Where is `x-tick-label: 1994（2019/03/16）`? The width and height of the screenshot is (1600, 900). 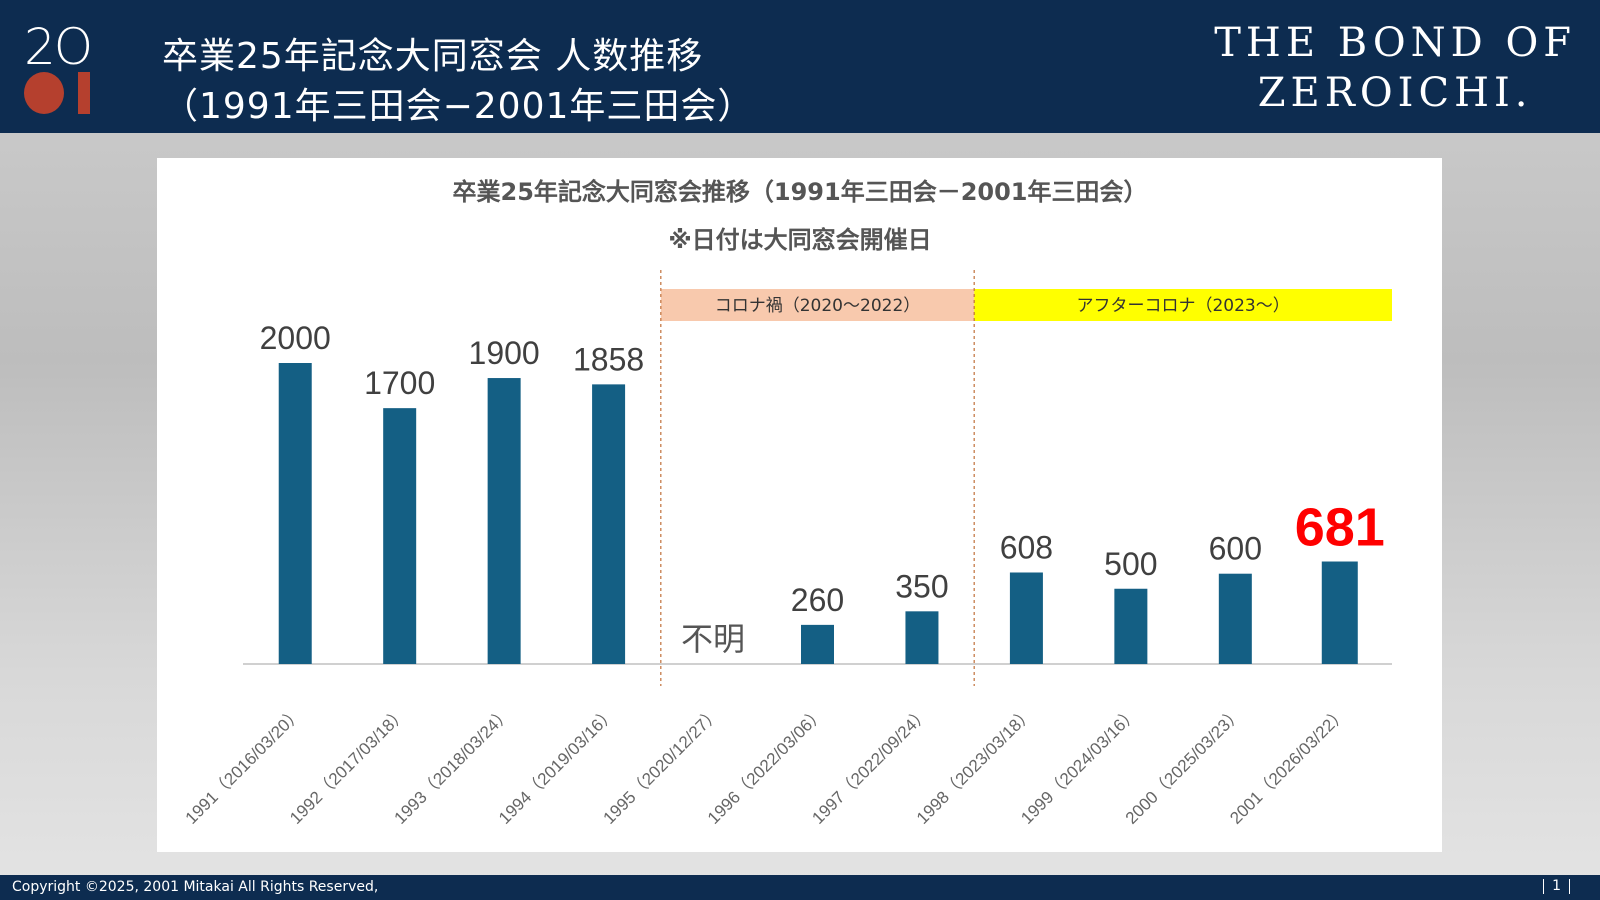
x-tick-label: 1994（2019/03/16） is located at coordinates (557, 765).